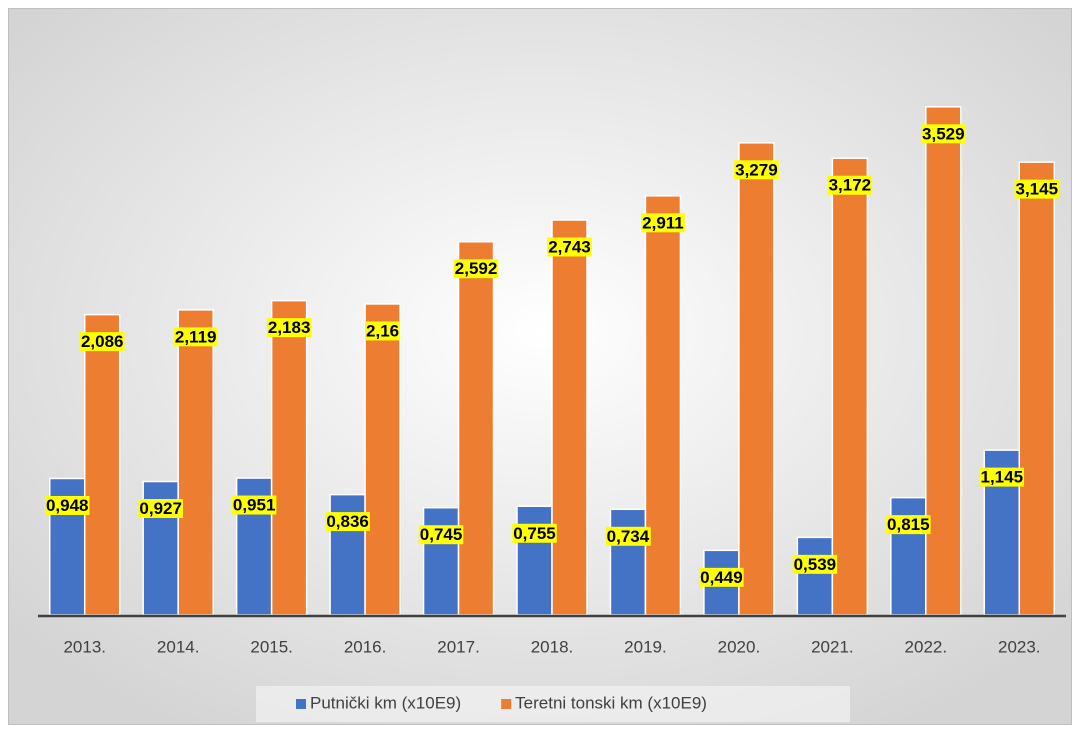 The height and width of the screenshot is (733, 1080). I want to click on data-label: 2,183, so click(289, 327).